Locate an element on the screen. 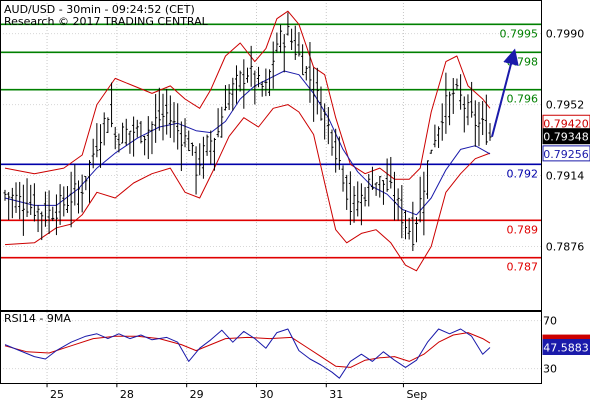 This screenshot has width=590, height=404. price-tick-label: 0.7876 is located at coordinates (565, 247).